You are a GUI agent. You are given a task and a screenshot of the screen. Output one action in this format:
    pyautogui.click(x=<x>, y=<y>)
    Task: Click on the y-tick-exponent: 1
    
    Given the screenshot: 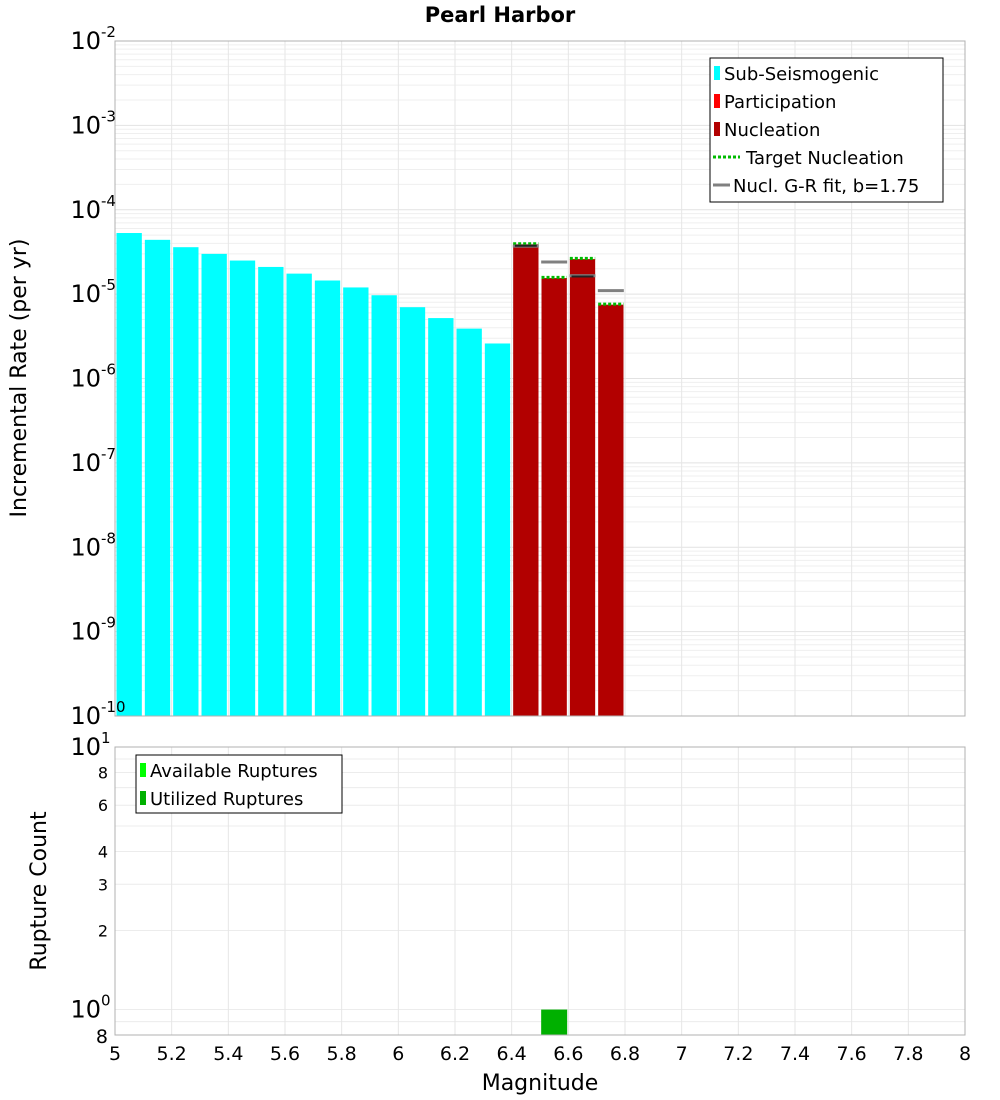 What is the action you would take?
    pyautogui.click(x=106, y=738)
    